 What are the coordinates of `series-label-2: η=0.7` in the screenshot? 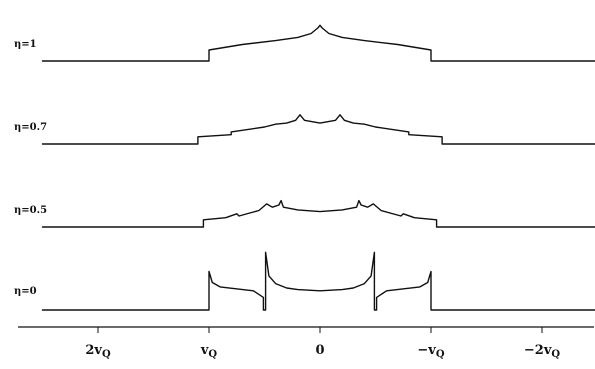 It's located at (30, 127).